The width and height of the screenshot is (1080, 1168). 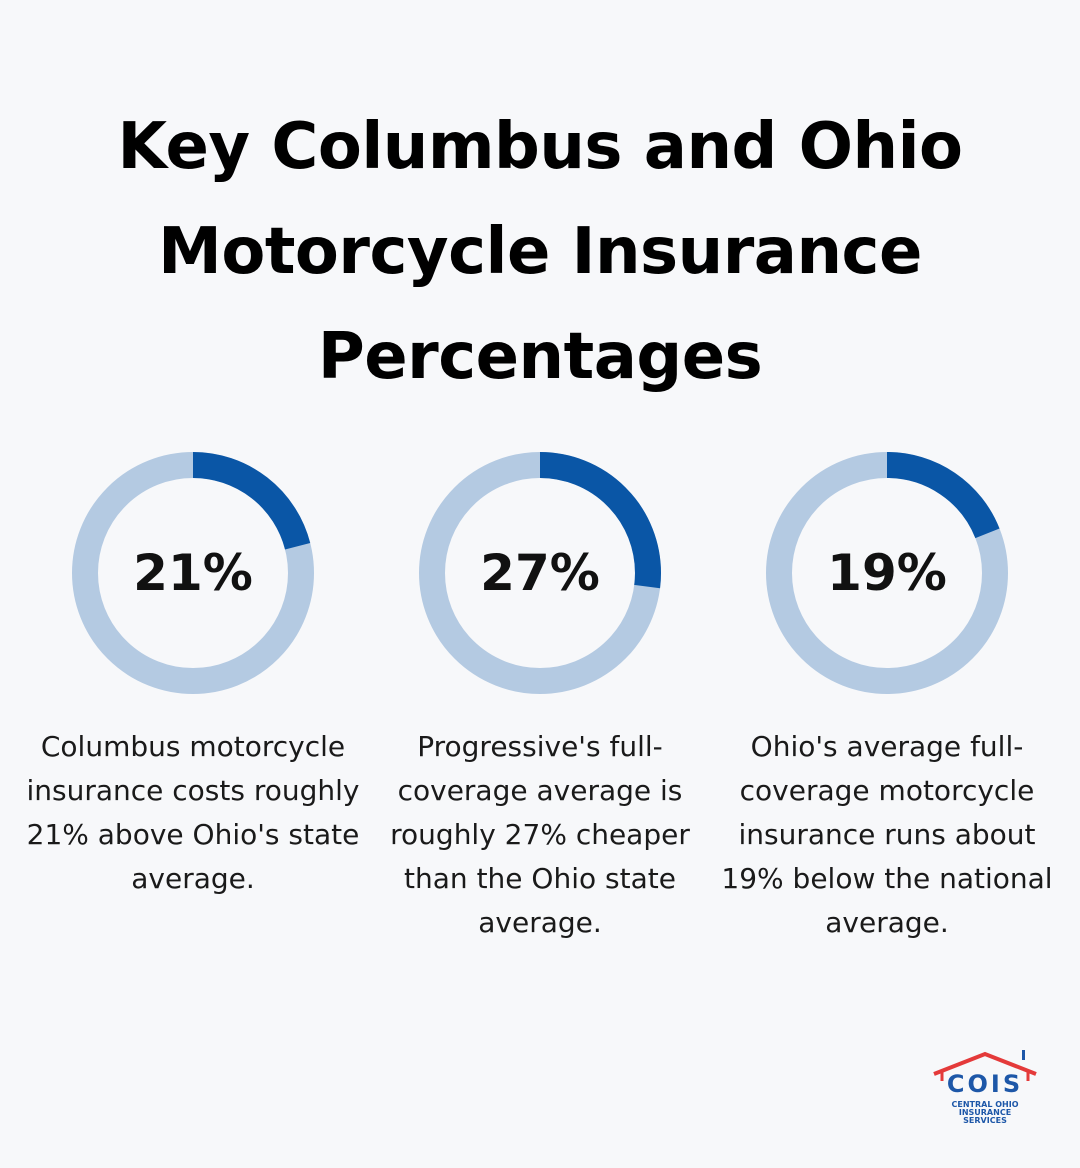 I want to click on donut-chart: 27%, so click(x=540, y=573).